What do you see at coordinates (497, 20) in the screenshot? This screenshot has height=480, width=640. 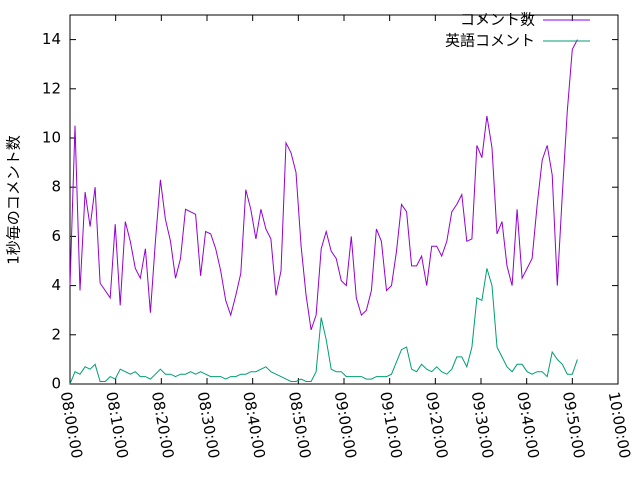 I see `legend-label: コメント数` at bounding box center [497, 20].